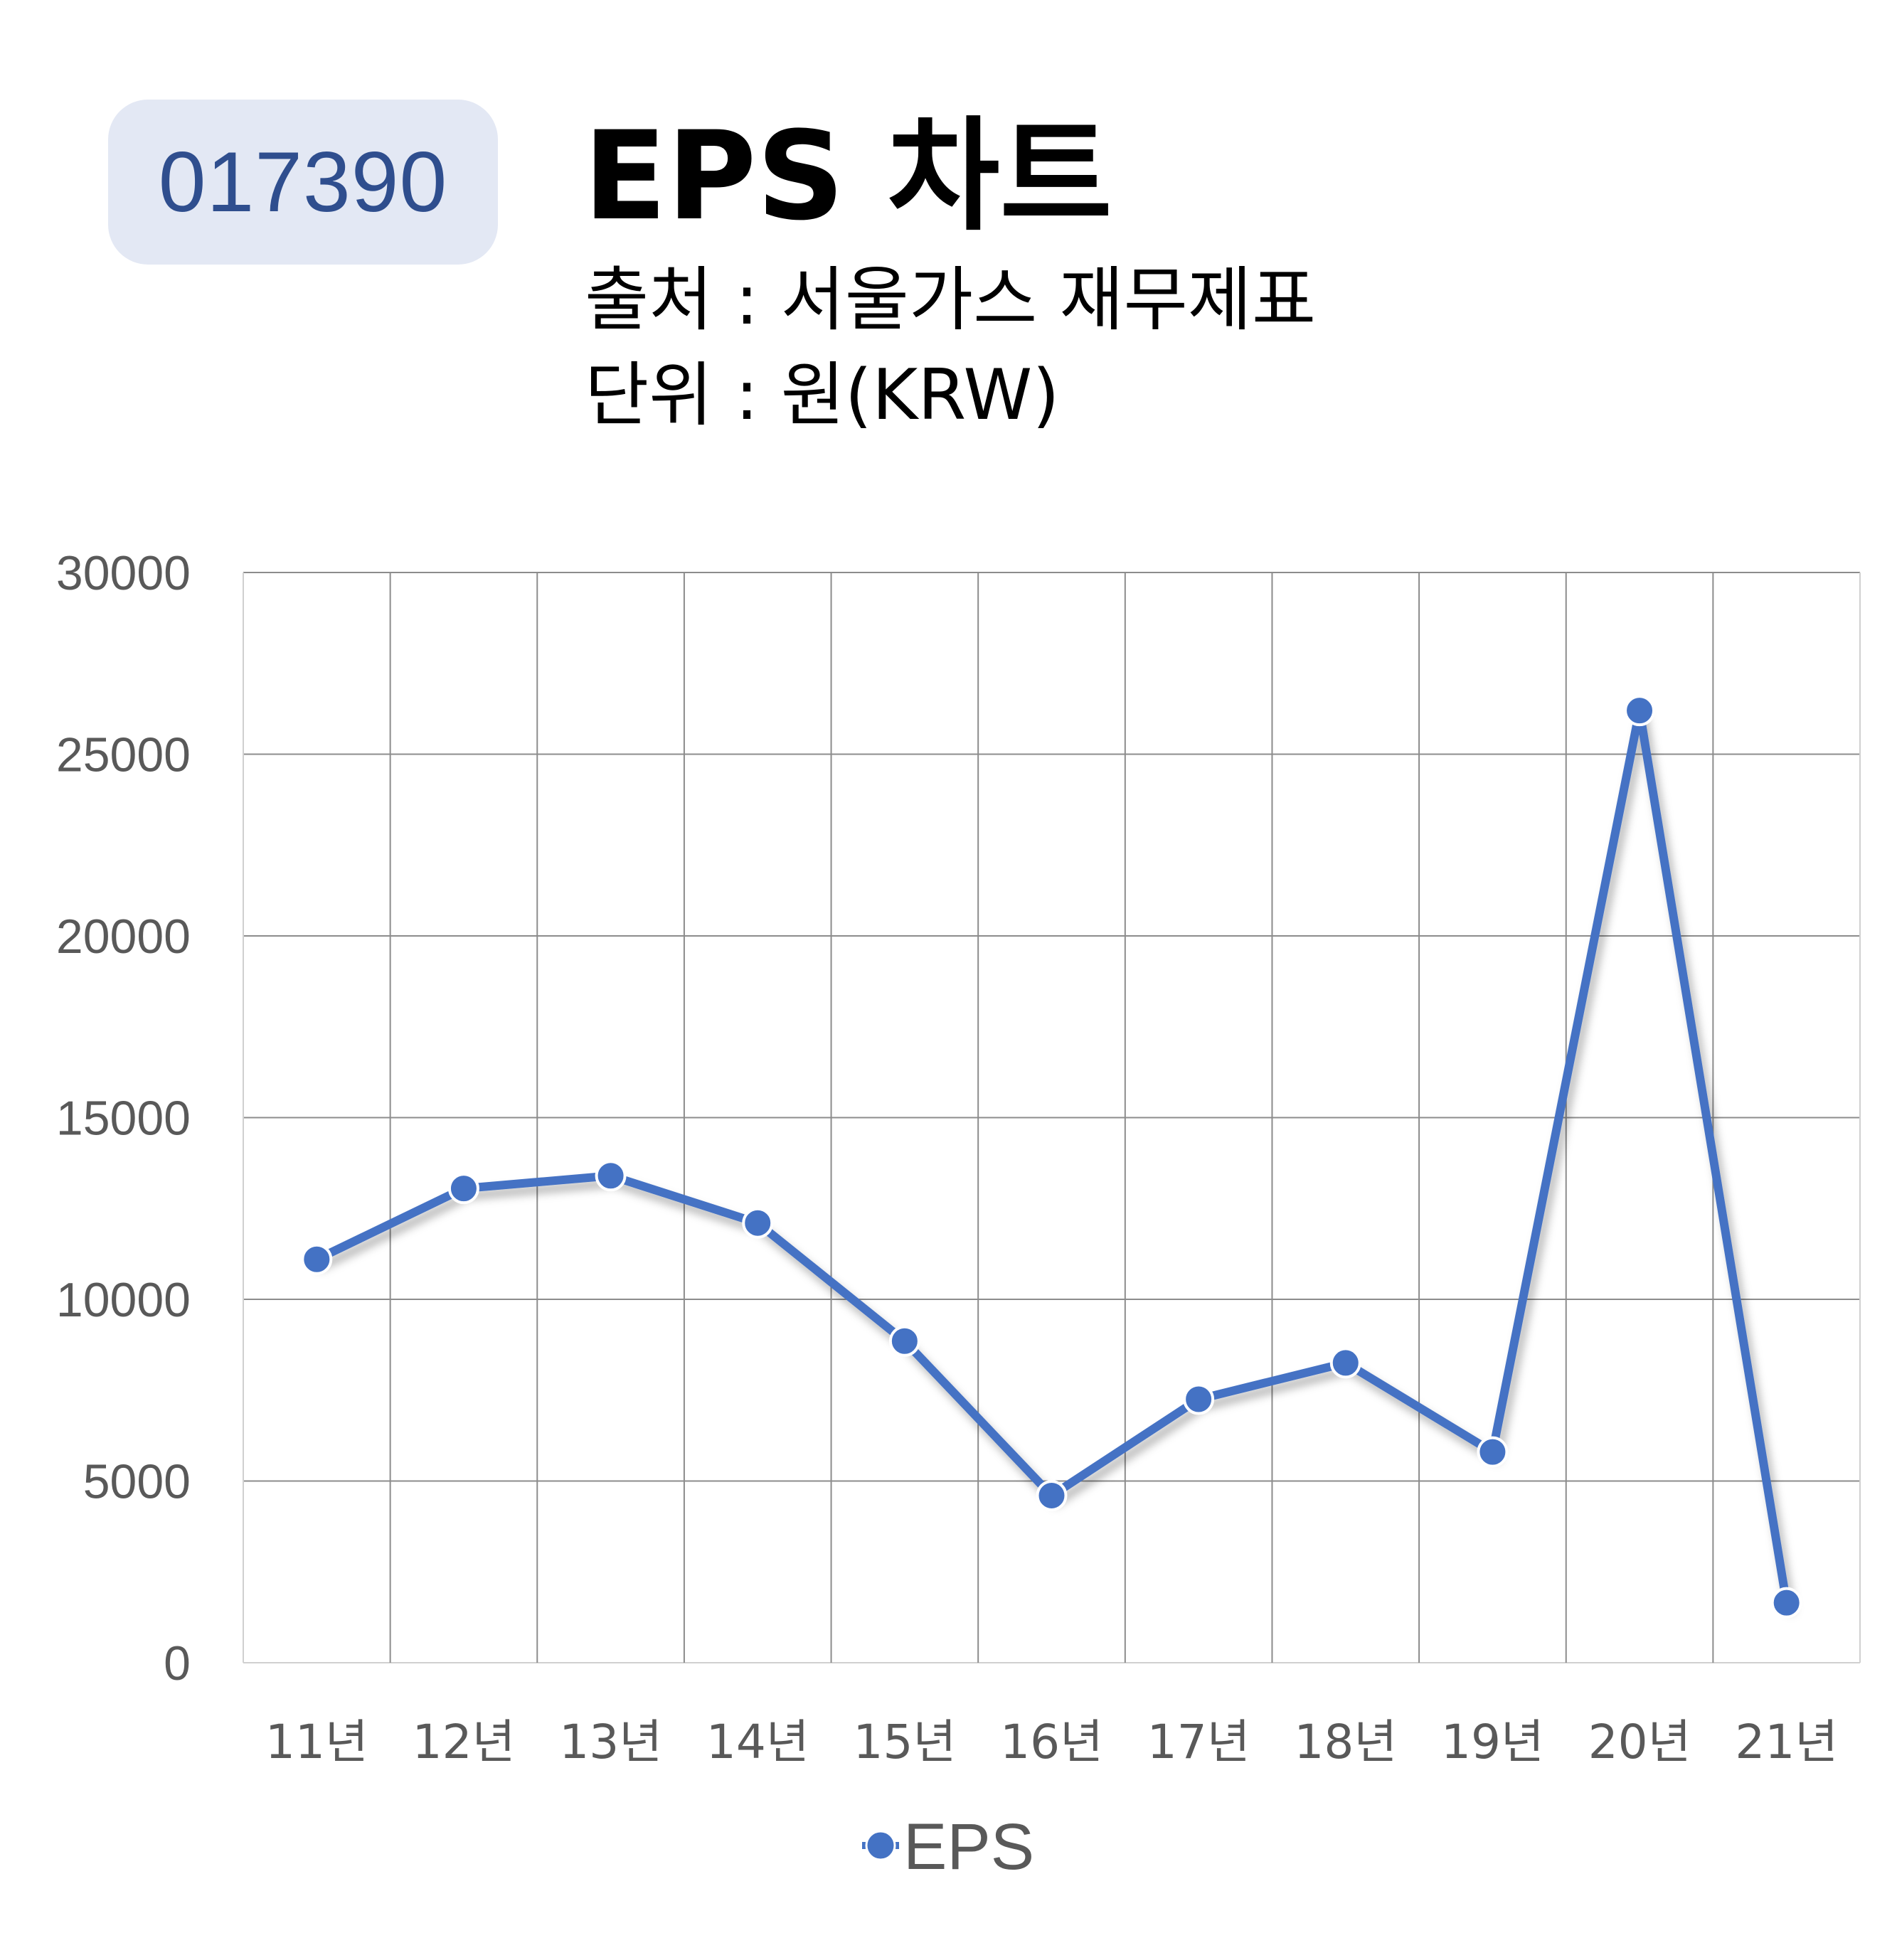 Image resolution: width=1897 pixels, height=1960 pixels. Describe the element at coordinates (317, 1742) in the screenshot. I see `x-tick-label: 11년` at that location.